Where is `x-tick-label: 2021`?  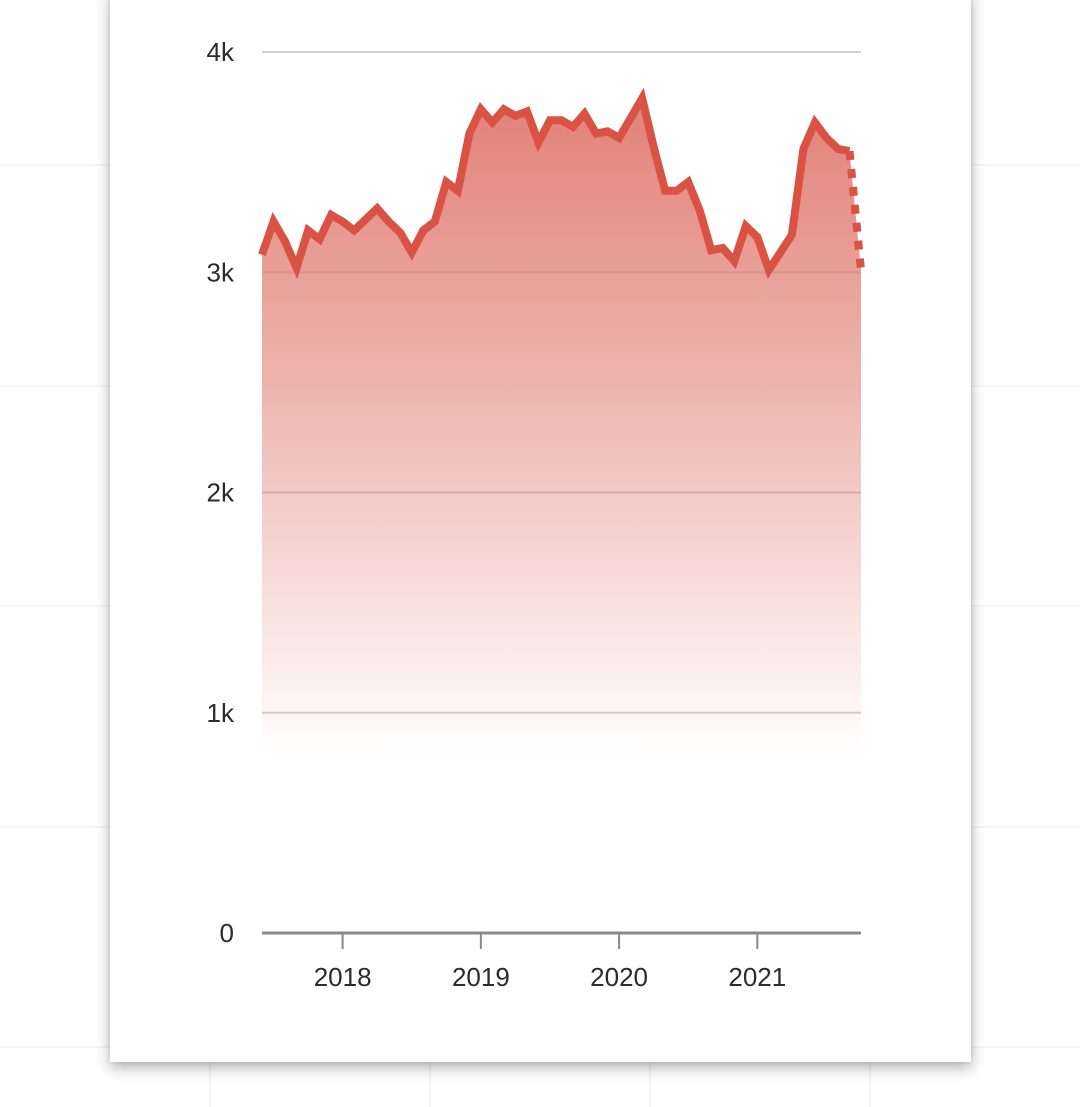
x-tick-label: 2021 is located at coordinates (757, 977).